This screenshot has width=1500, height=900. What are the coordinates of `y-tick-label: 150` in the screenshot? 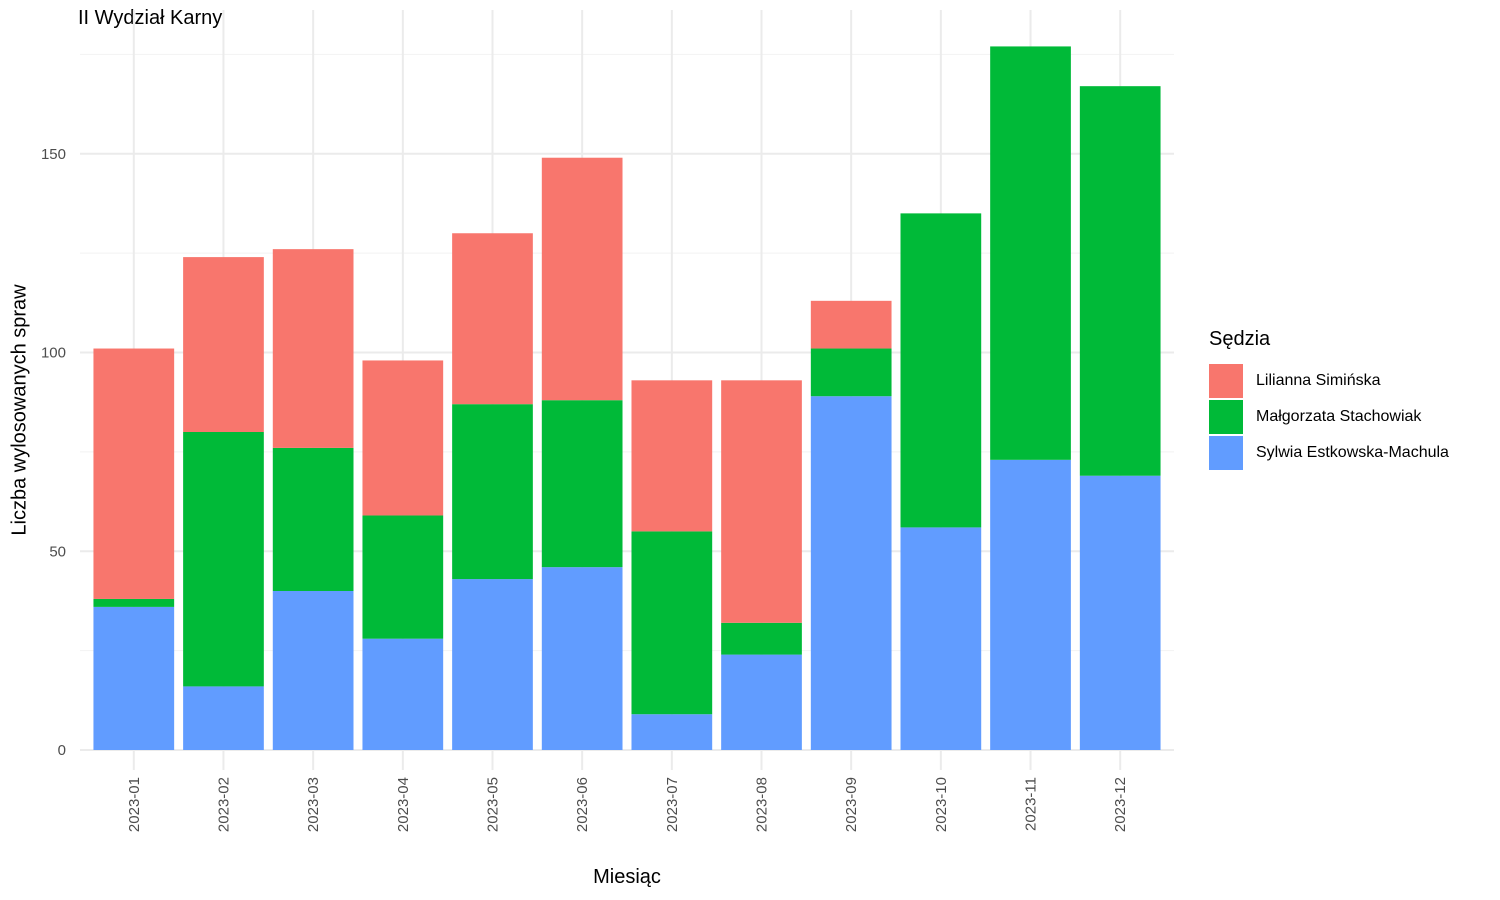 It's located at (53, 154).